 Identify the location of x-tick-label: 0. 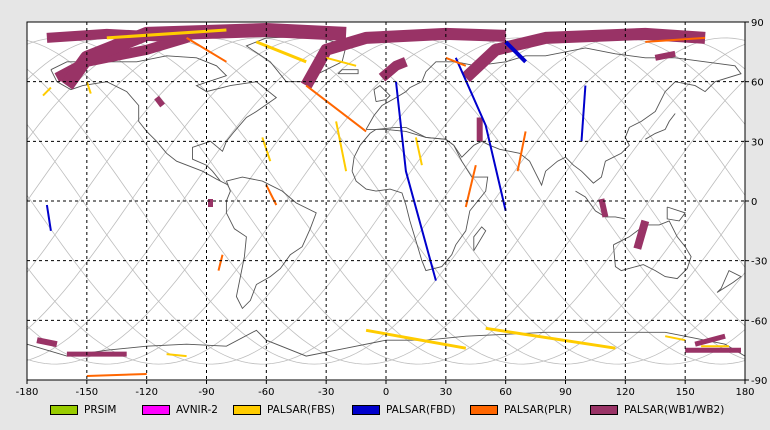
(386, 392).